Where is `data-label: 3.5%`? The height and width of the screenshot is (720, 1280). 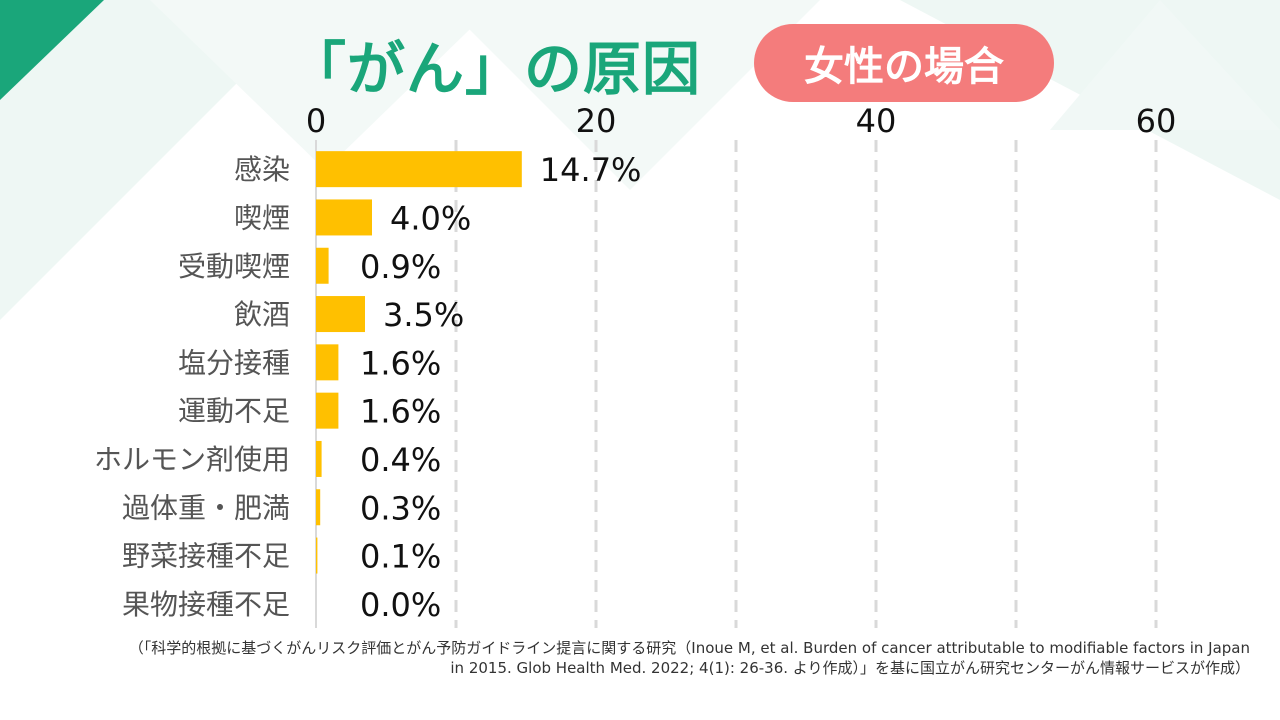
data-label: 3.5% is located at coordinates (423, 315).